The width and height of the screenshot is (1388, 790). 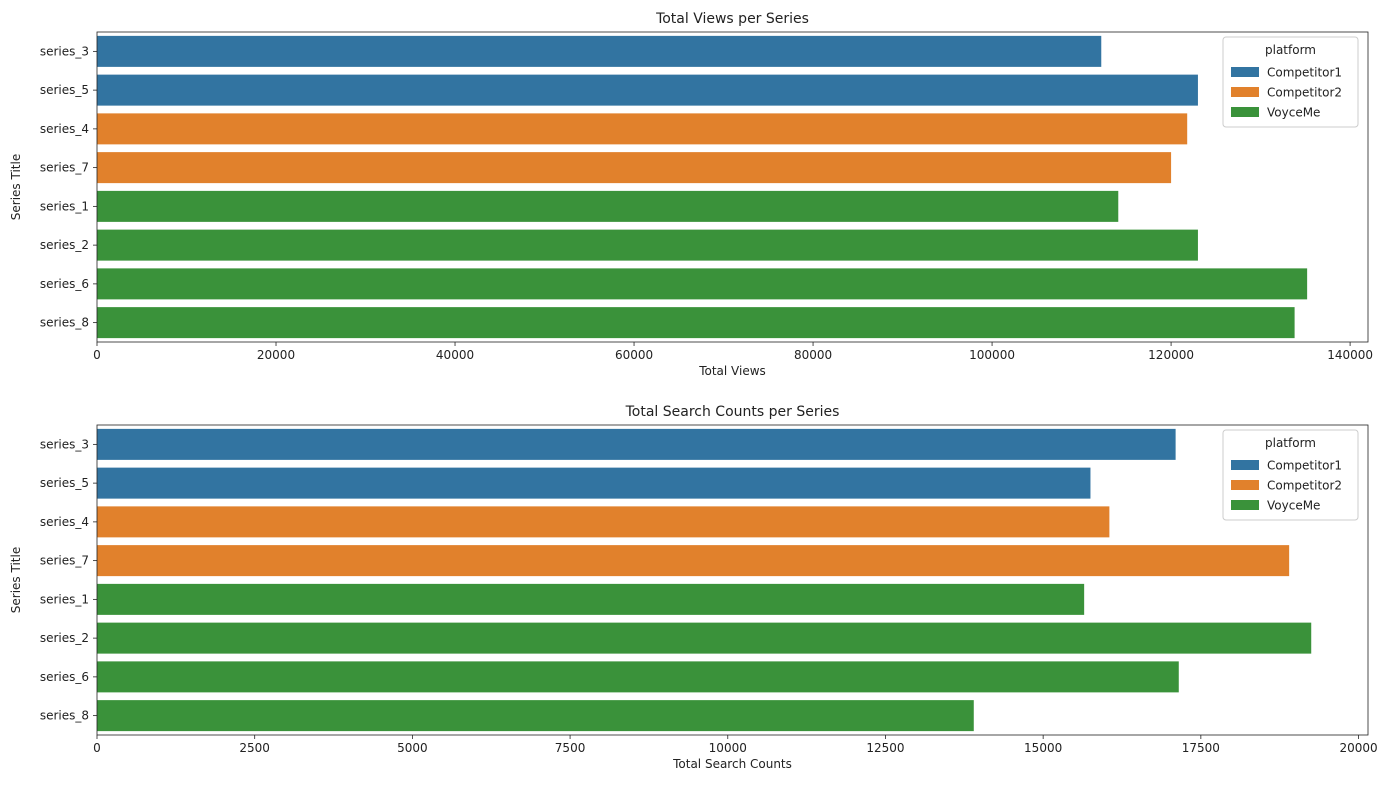 What do you see at coordinates (728, 748) in the screenshot?
I see `x-tick-label: 10000` at bounding box center [728, 748].